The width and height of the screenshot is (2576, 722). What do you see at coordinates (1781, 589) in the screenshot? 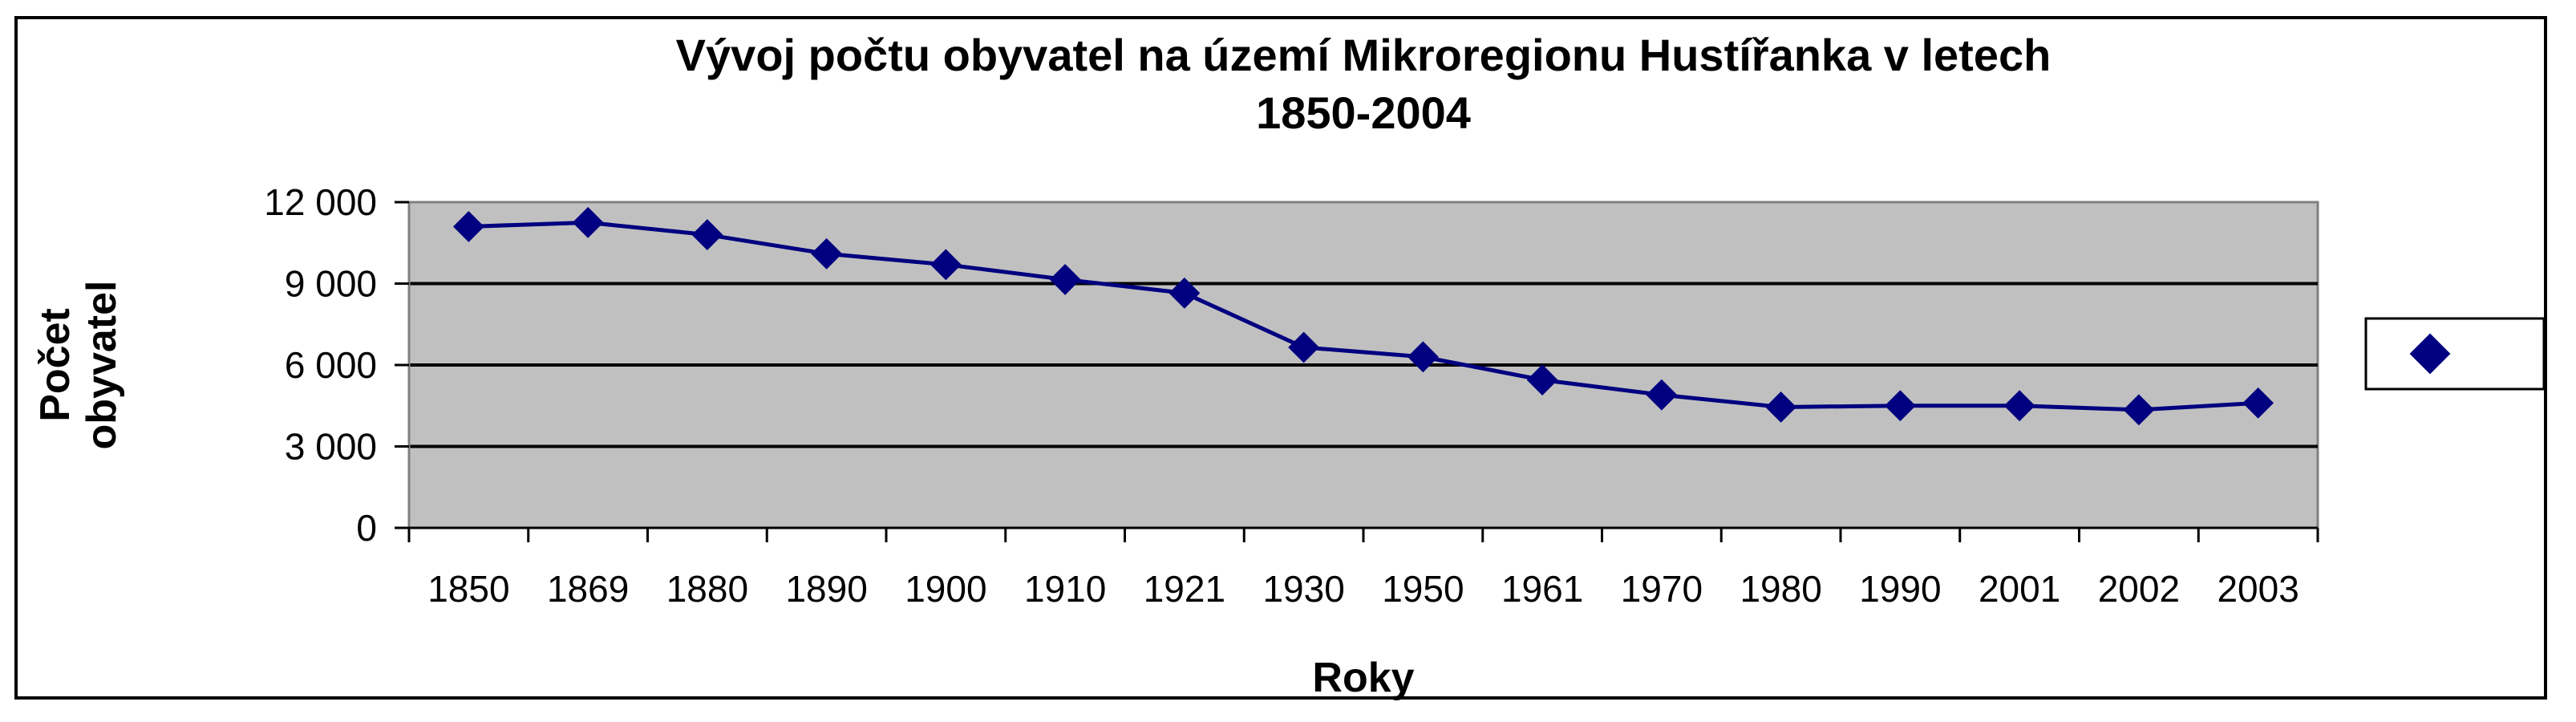
I see `x-tick-label: 1980` at bounding box center [1781, 589].